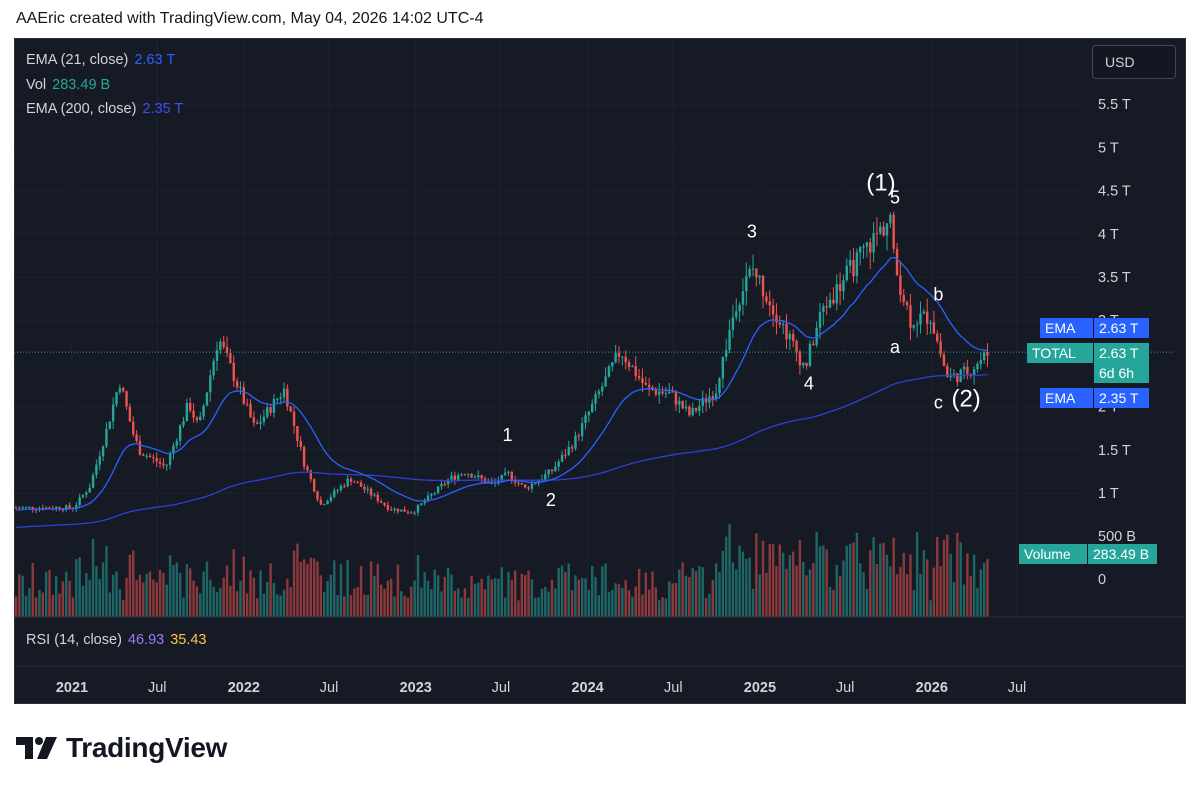 This screenshot has height=790, width=1200. What do you see at coordinates (81, 109) in the screenshot?
I see `legend-ema200-label: EMA (200, close)` at bounding box center [81, 109].